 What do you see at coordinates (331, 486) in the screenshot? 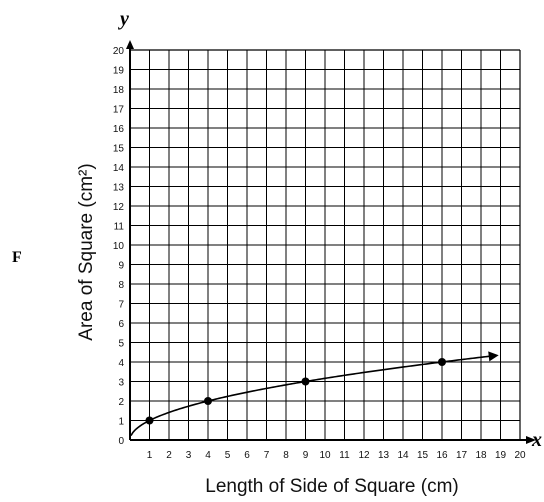
I see `x-axis-title: Length of Side of Square (cm)` at bounding box center [331, 486].